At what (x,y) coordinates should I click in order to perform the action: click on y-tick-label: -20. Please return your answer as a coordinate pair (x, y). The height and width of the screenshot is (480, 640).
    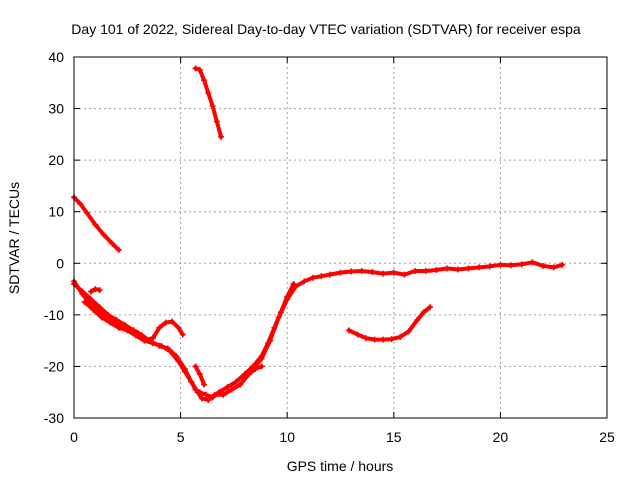
    Looking at the image, I should click on (54, 366).